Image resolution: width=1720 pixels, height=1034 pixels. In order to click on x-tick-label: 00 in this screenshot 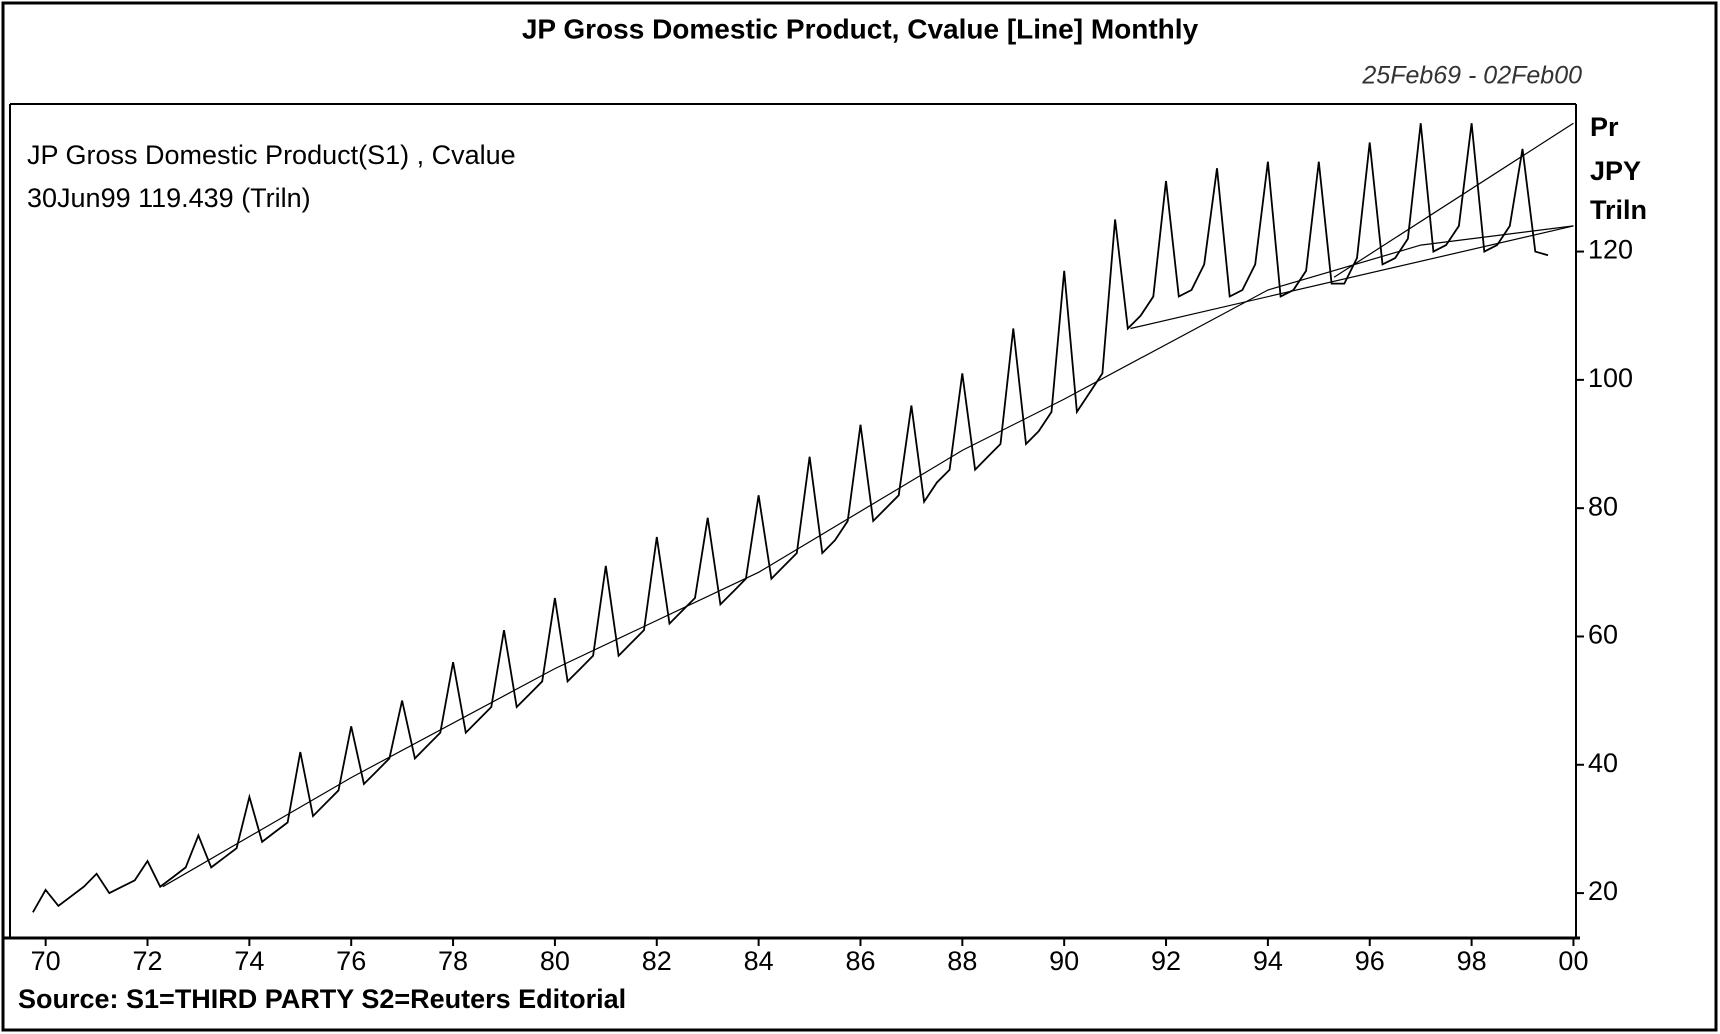, I will do `click(1573, 961)`.